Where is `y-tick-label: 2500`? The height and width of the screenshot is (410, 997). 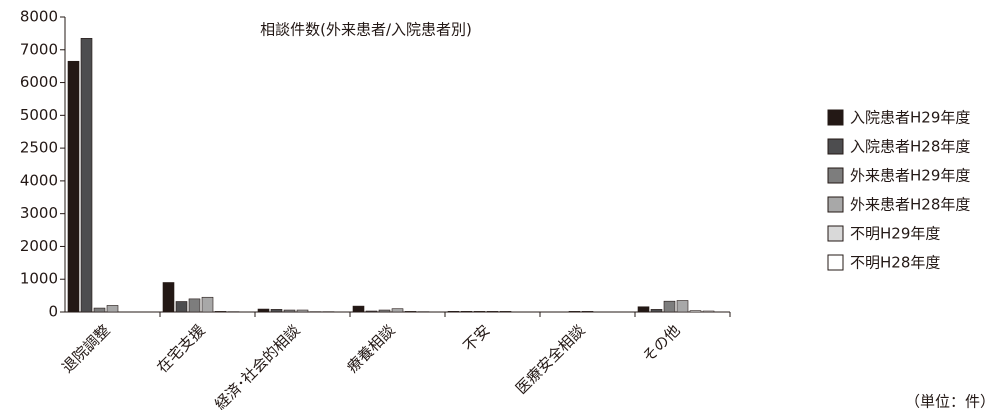
y-tick-label: 2500 is located at coordinates (39, 148).